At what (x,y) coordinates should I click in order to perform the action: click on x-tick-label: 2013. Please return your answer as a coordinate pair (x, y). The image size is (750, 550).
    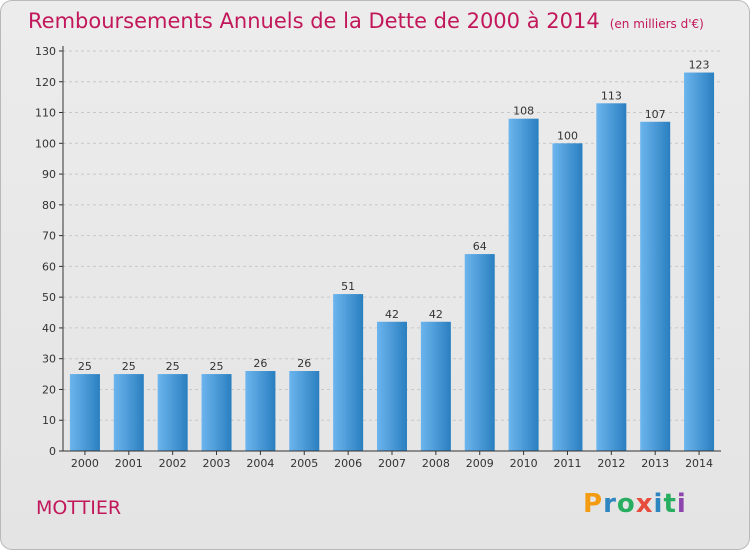
    Looking at the image, I should click on (655, 463).